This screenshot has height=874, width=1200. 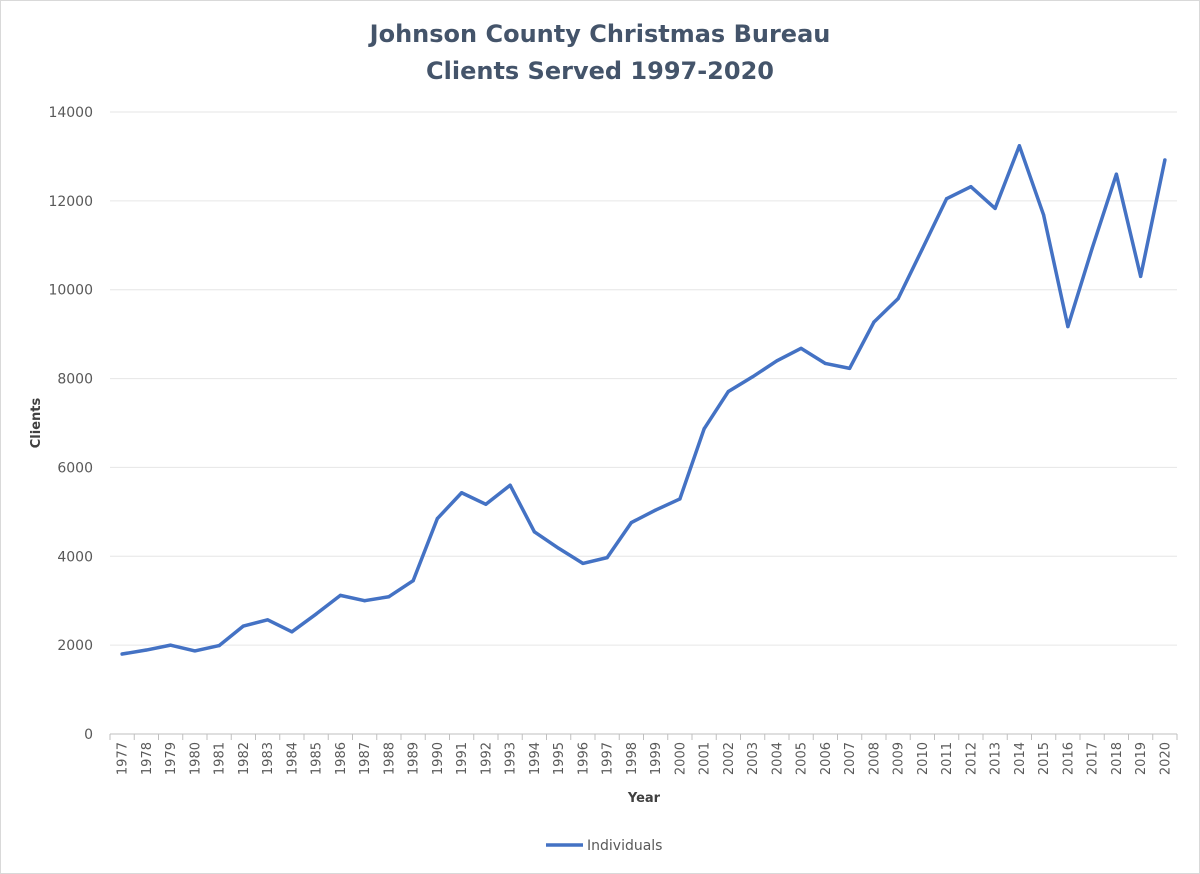 I want to click on x-tick-label: 1988, so click(x=389, y=758).